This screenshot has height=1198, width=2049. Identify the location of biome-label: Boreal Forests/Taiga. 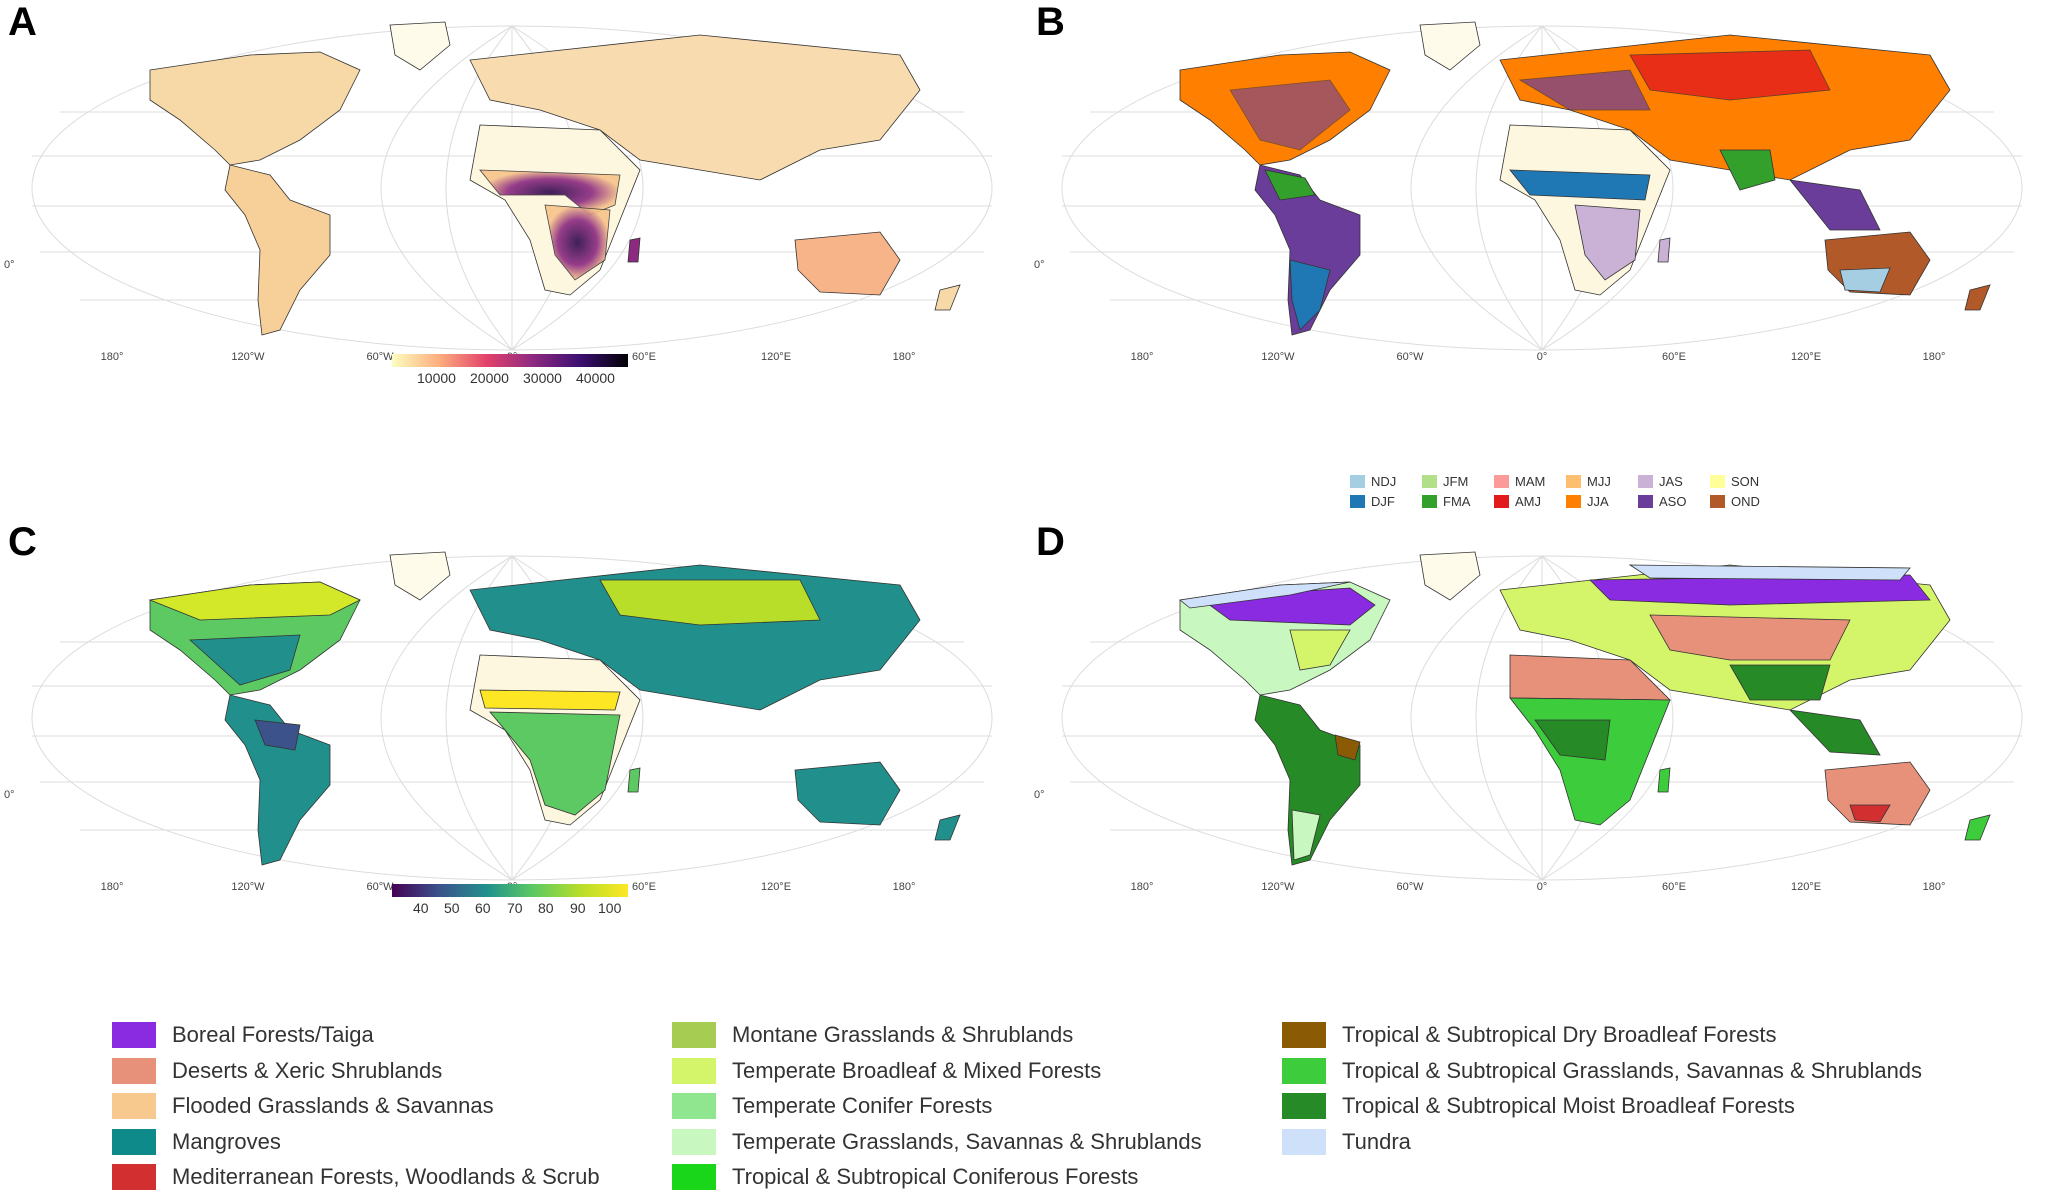
(273, 1034).